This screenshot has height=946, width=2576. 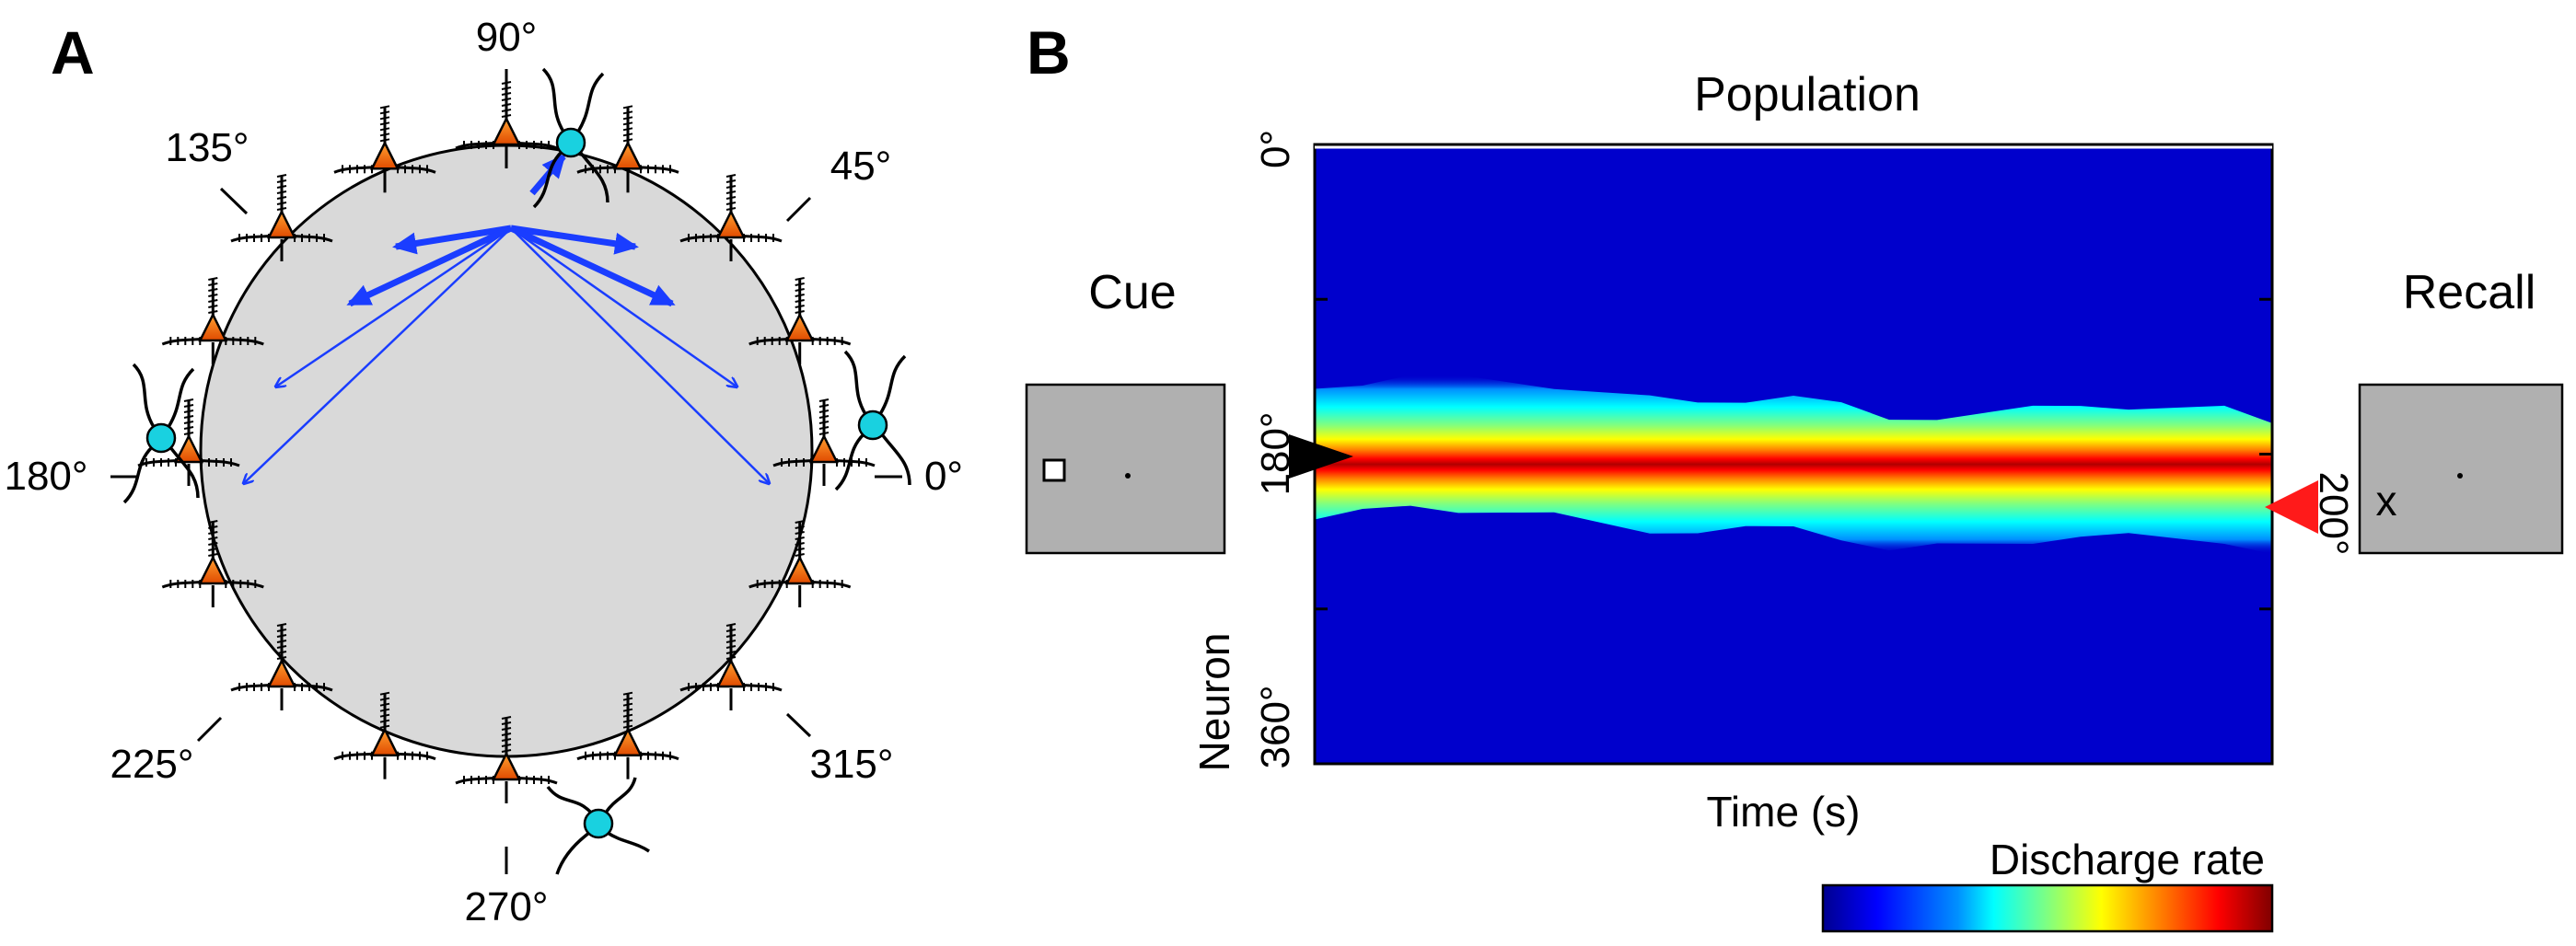 What do you see at coordinates (73, 52) in the screenshot?
I see `panel-a-label: A` at bounding box center [73, 52].